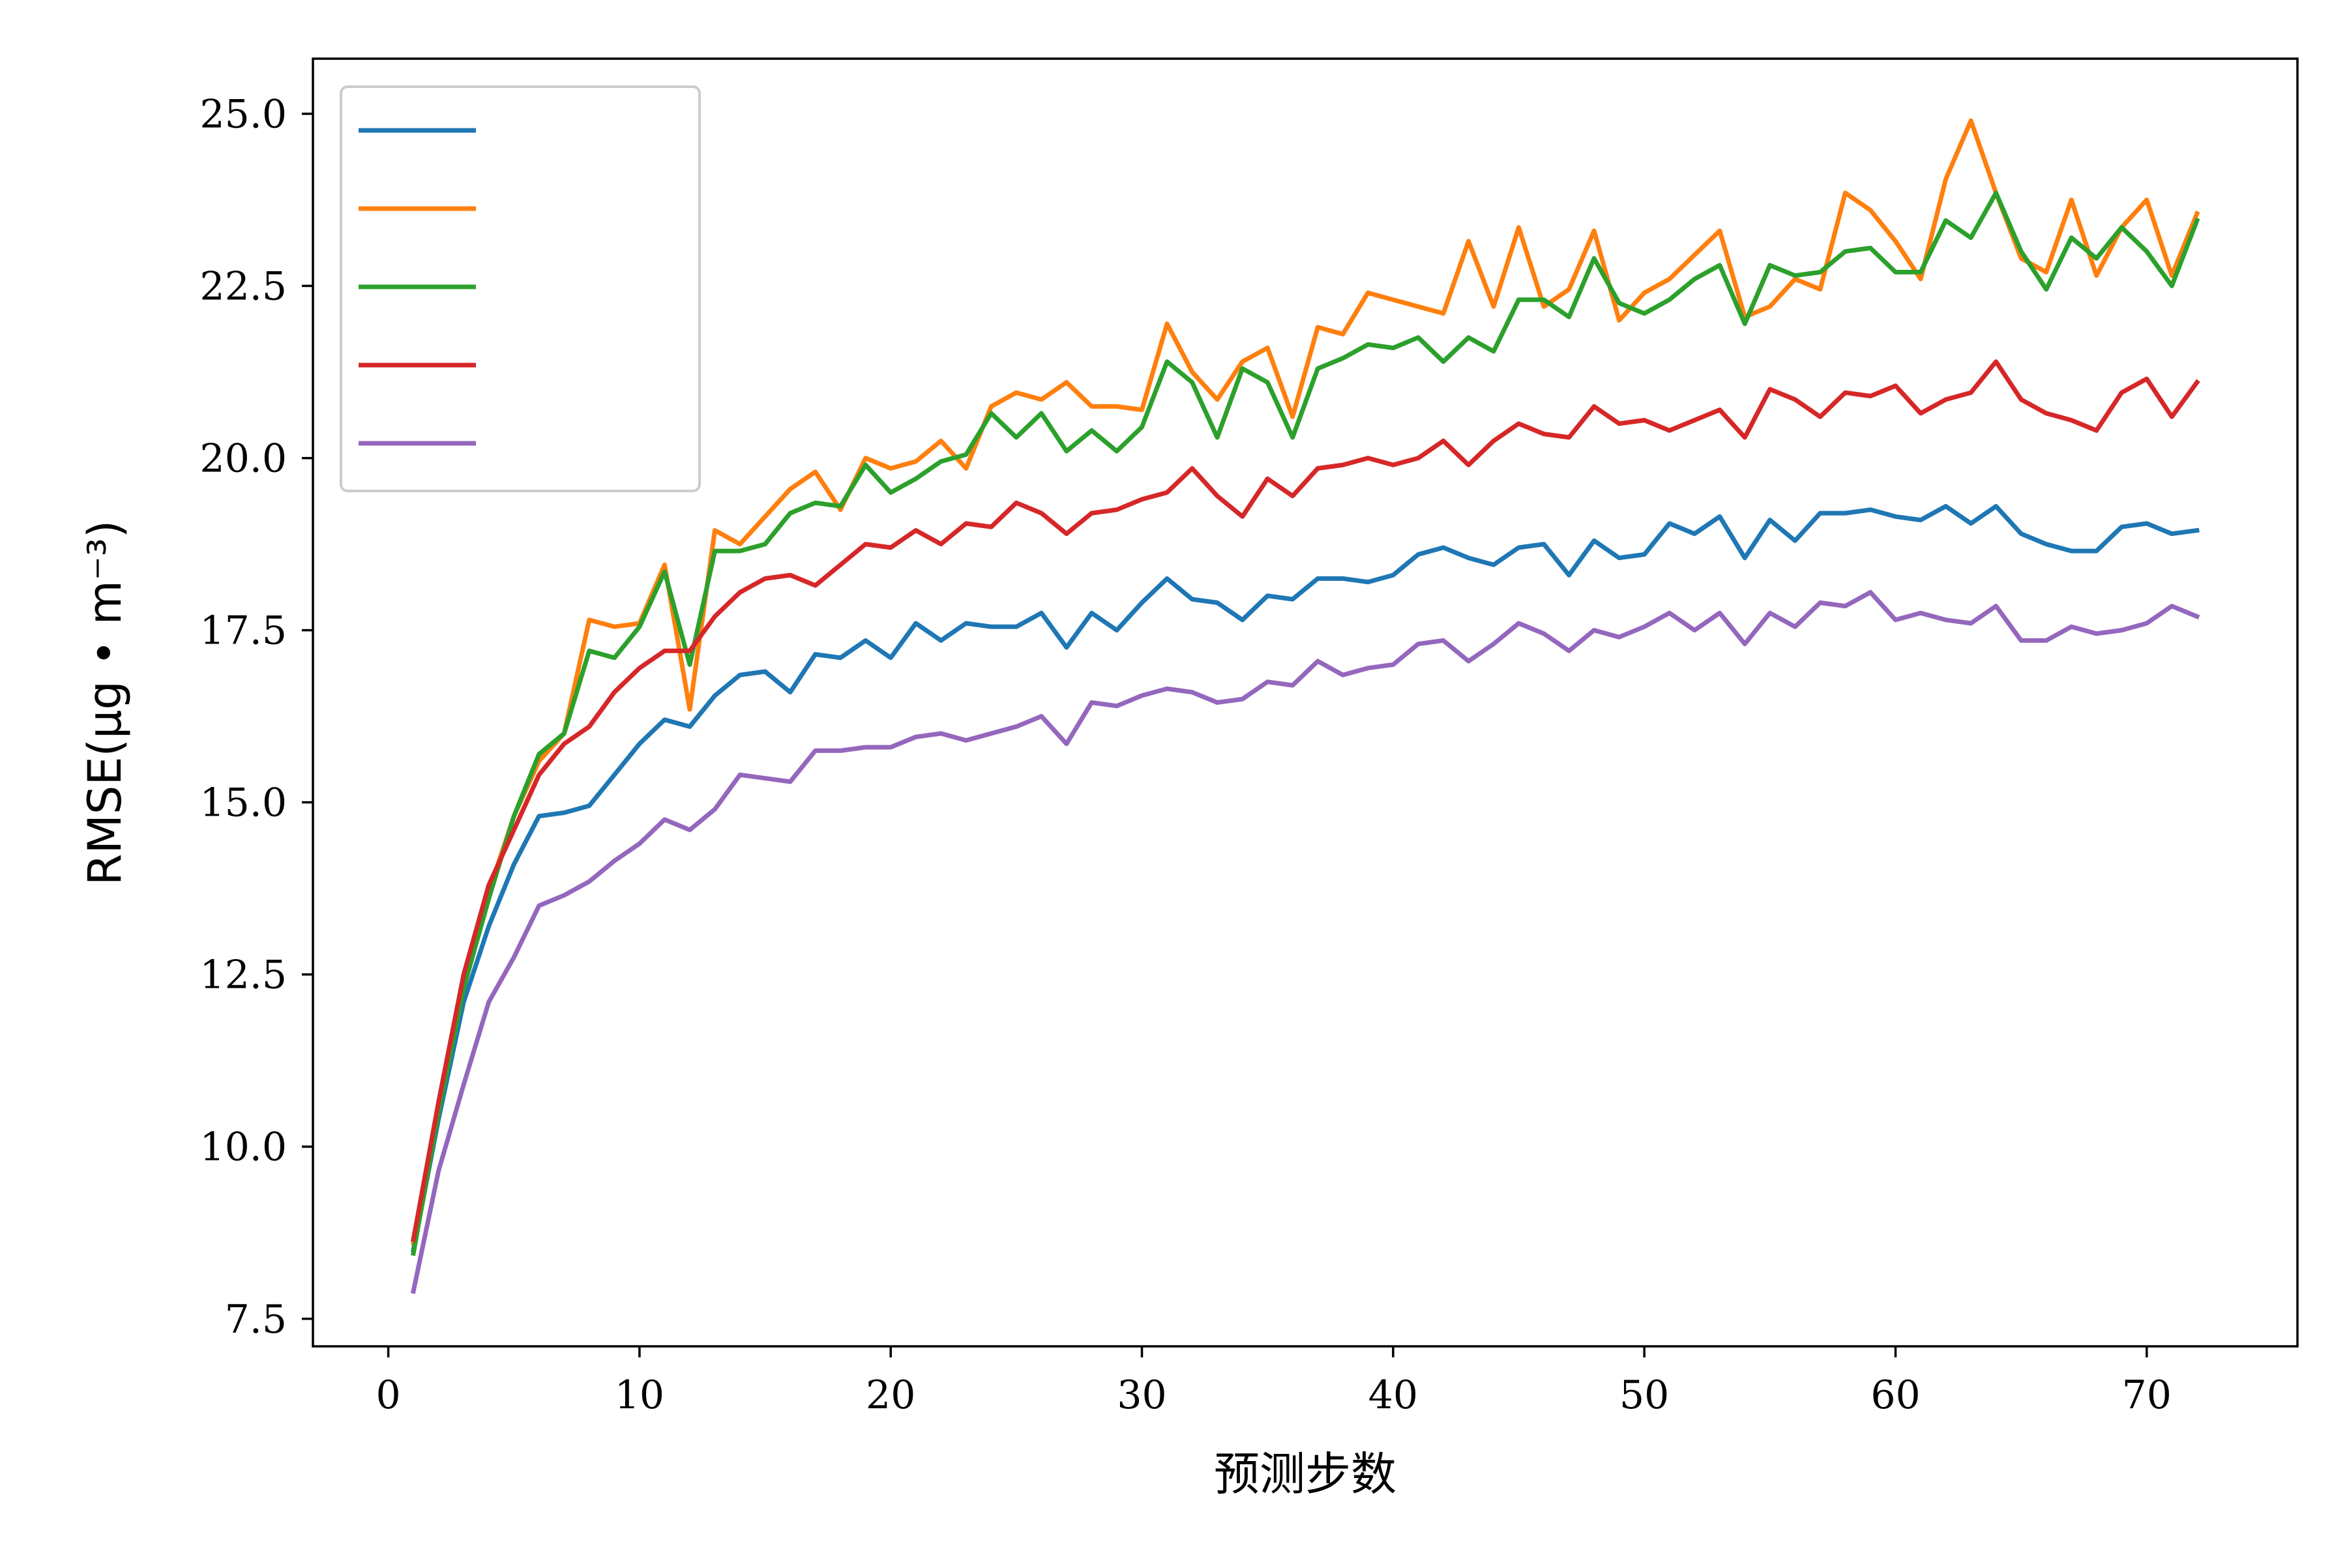 The width and height of the screenshot is (2347, 1568). What do you see at coordinates (890, 1395) in the screenshot?
I see `x-tick-label-2: 20` at bounding box center [890, 1395].